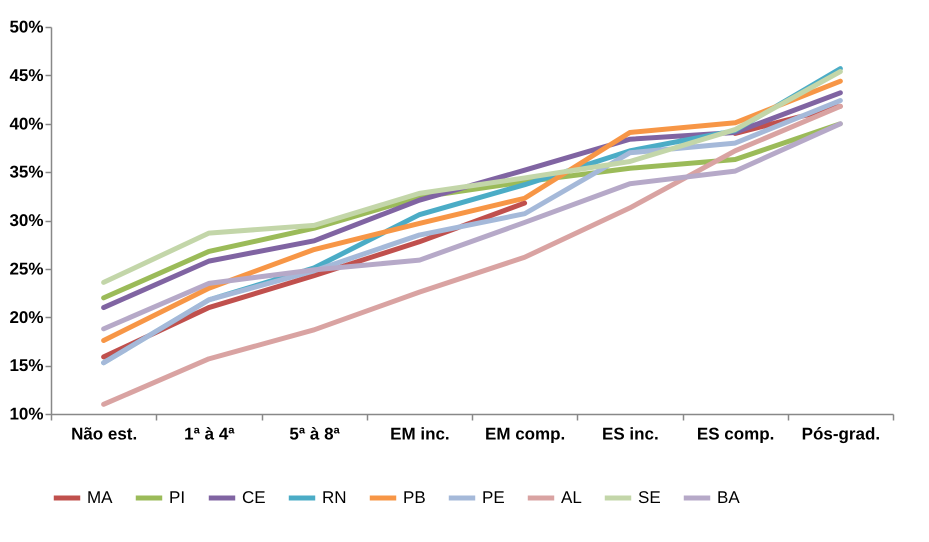  Describe the element at coordinates (841, 434) in the screenshot. I see `x-tick-label: Pós-grad.` at that location.